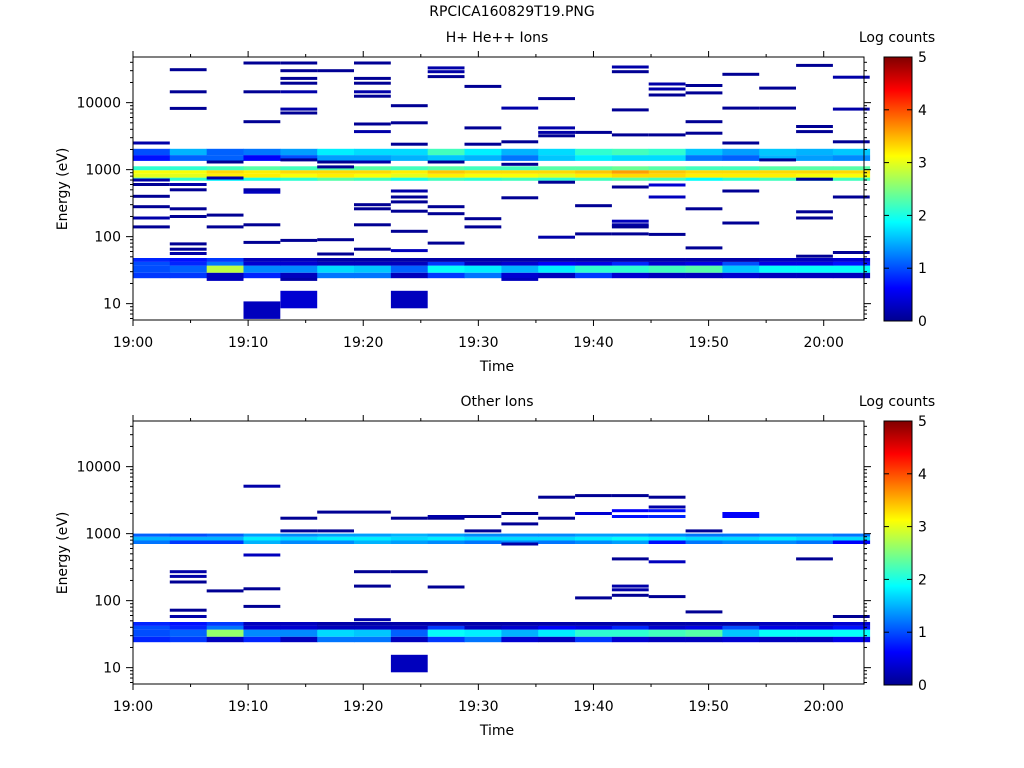  I want to click on colorbar-label: Log counts, so click(897, 38).